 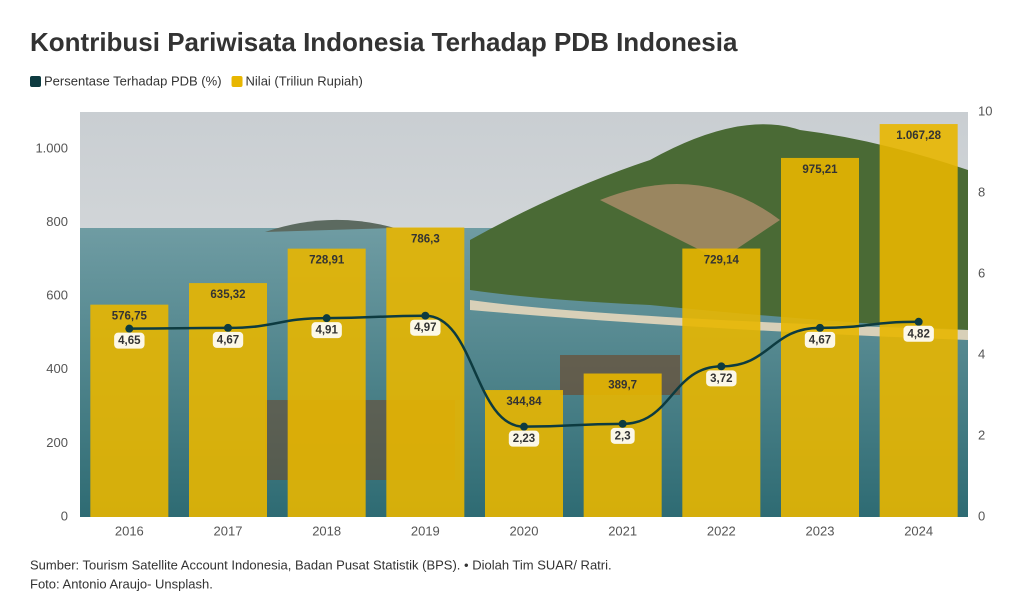 What do you see at coordinates (57, 295) in the screenshot?
I see `y-tick-label: 600` at bounding box center [57, 295].